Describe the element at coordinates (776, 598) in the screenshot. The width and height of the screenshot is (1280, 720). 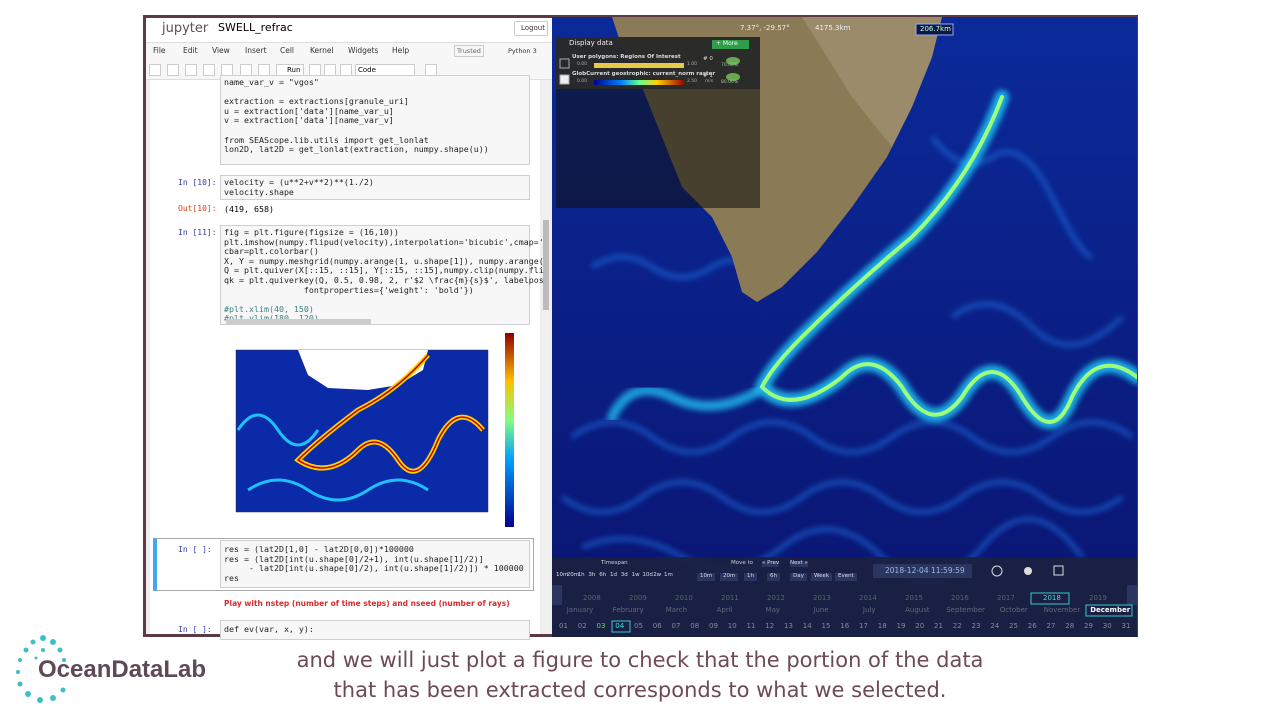
I see `year: 2012` at that location.